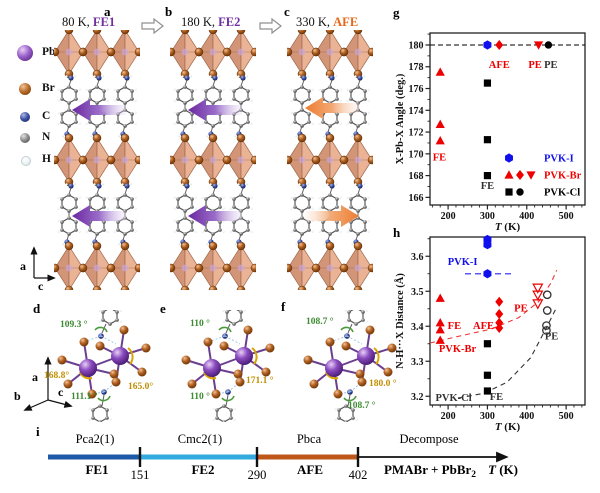  What do you see at coordinates (25, 89) in the screenshot?
I see `br-atom-icon` at bounding box center [25, 89].